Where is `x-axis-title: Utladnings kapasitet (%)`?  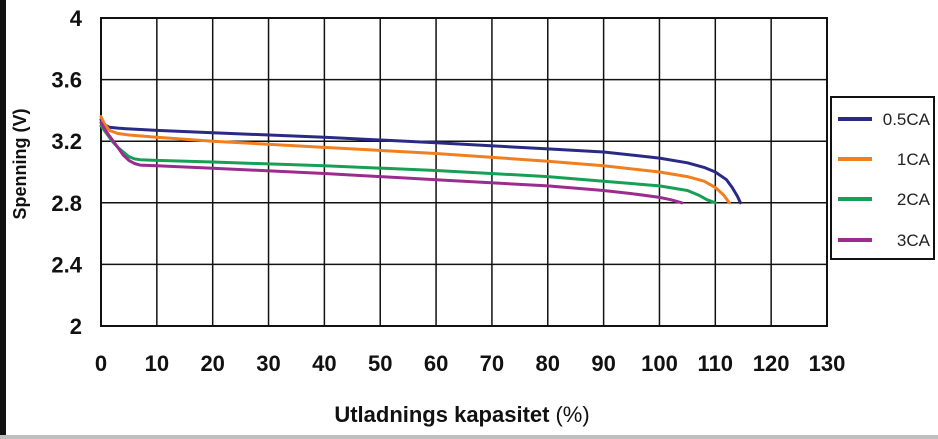
x-axis-title: Utladnings kapasitet (%) is located at coordinates (461, 414).